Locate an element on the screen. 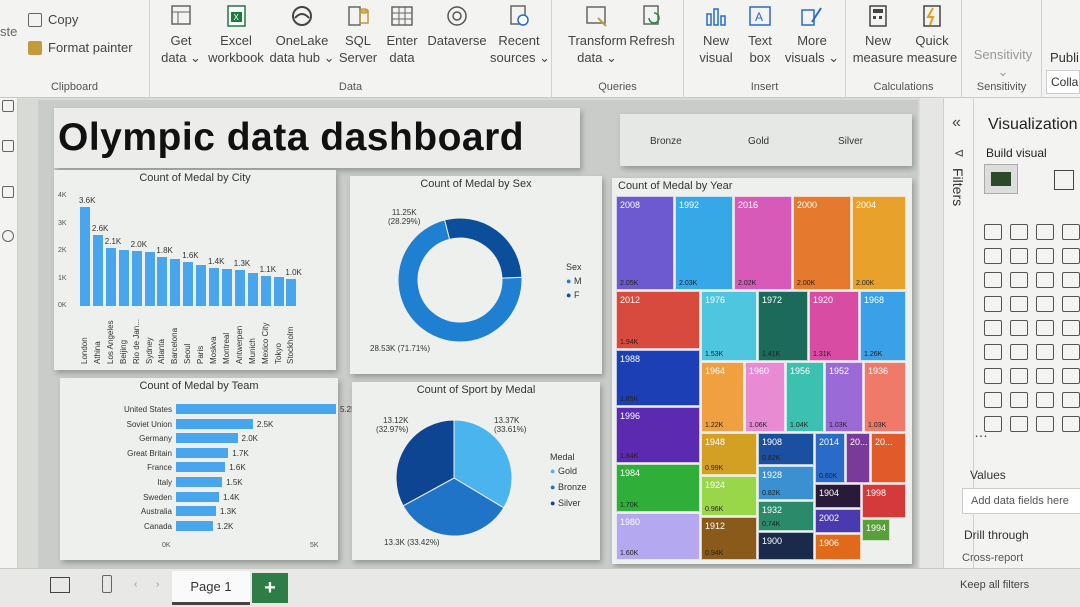 This screenshot has width=1080, height=607. model-view-icon is located at coordinates (8, 192).